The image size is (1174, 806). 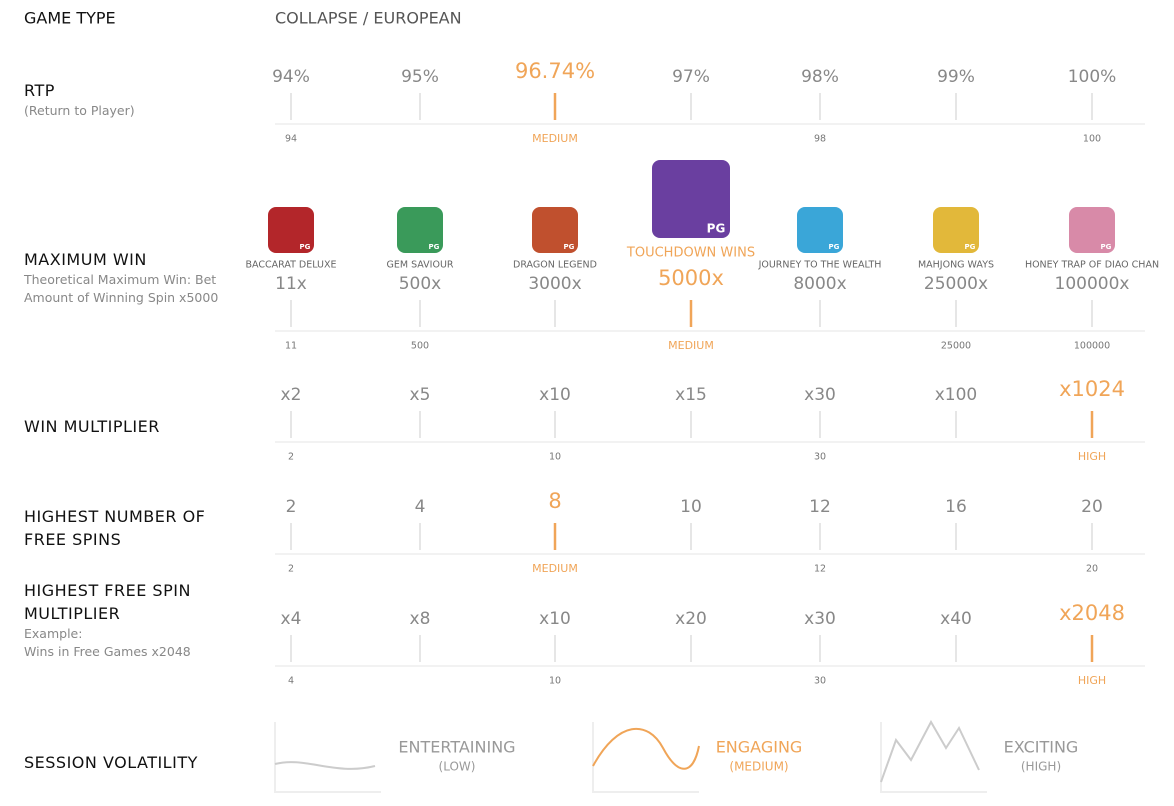 I want to click on volatility-sub: (MEDIUM), so click(x=758, y=767).